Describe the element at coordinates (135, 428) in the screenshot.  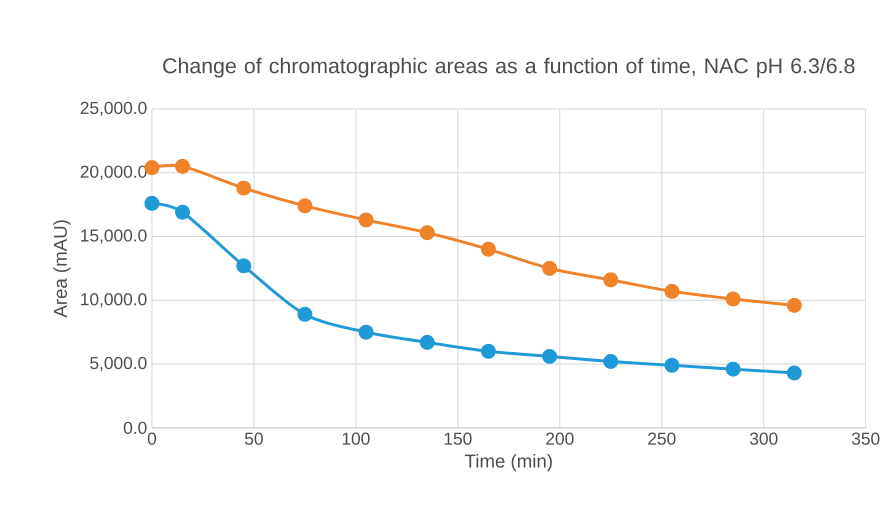
I see `y-tick-label: 0.0` at that location.